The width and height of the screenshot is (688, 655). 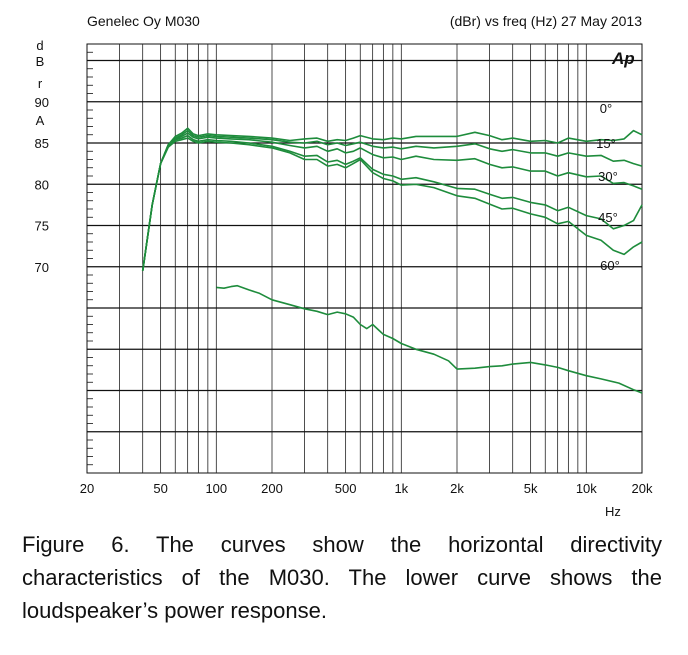 I want to click on y-tick-label: 90, so click(x=42, y=102).